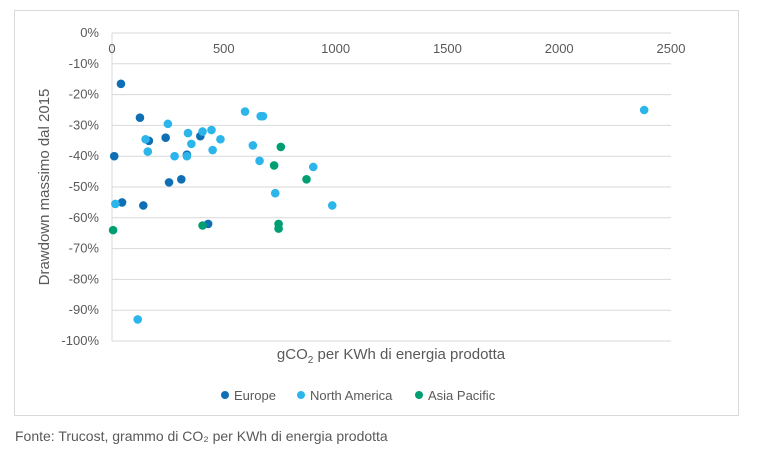 The height and width of the screenshot is (470, 759). What do you see at coordinates (44, 187) in the screenshot?
I see `y-axis-title: Drawdown massimo dal 2015` at bounding box center [44, 187].